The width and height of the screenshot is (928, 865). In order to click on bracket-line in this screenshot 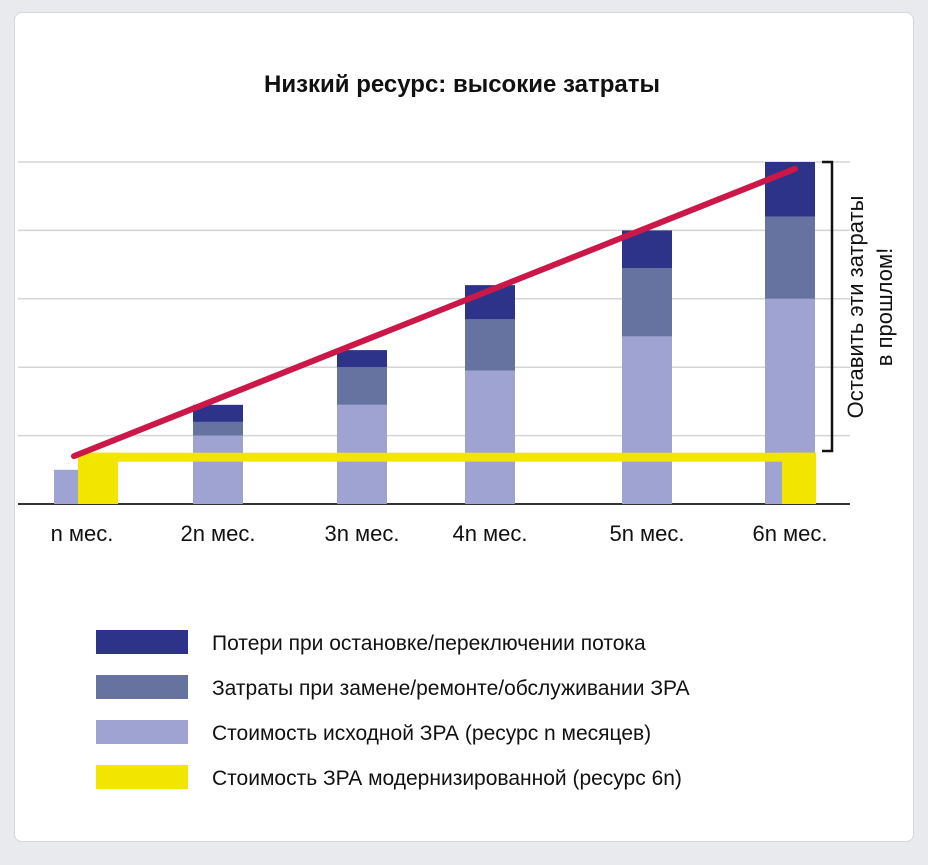, I will do `click(828, 306)`.